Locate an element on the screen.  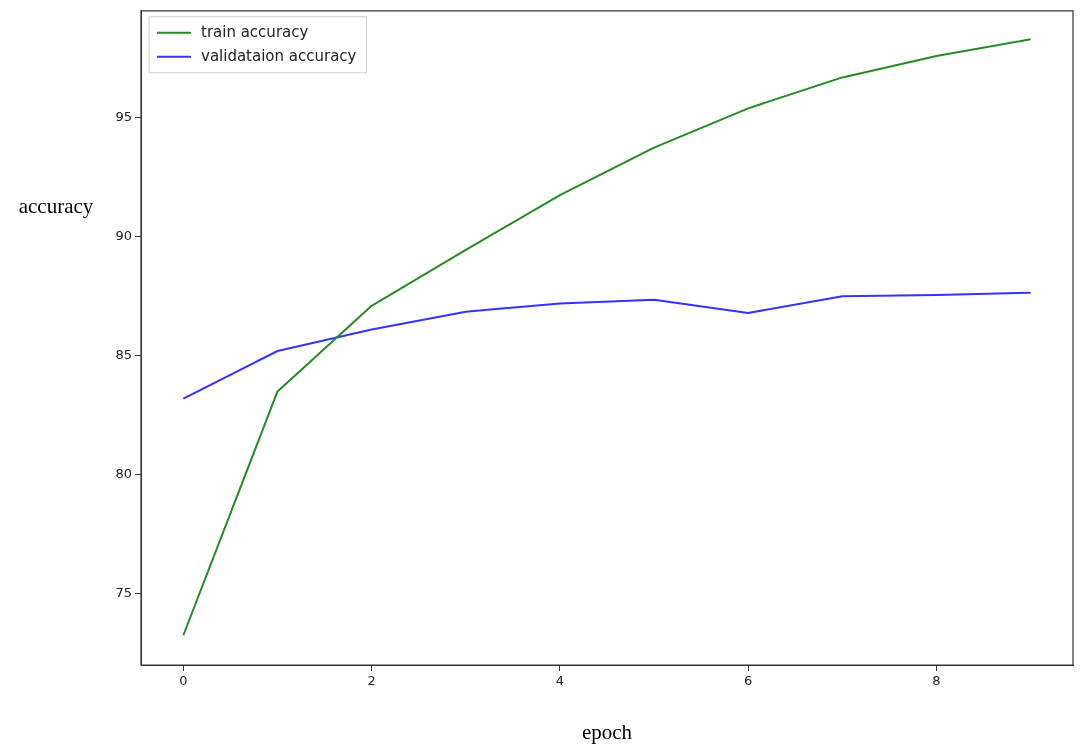
x-tick-label: 6 is located at coordinates (748, 681).